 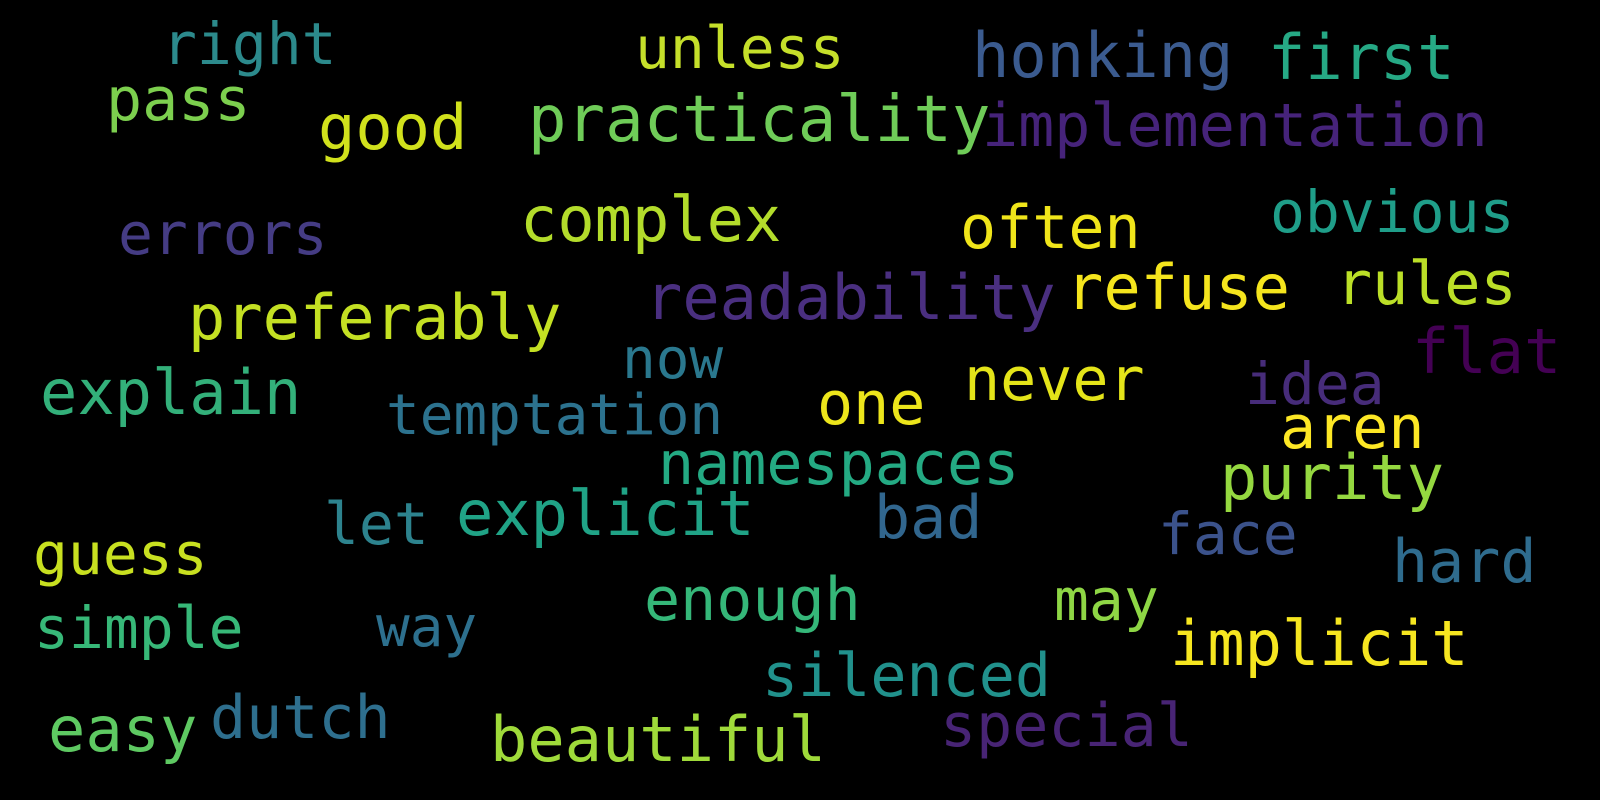 What do you see at coordinates (171, 392) in the screenshot?
I see `word-explain: explain` at bounding box center [171, 392].